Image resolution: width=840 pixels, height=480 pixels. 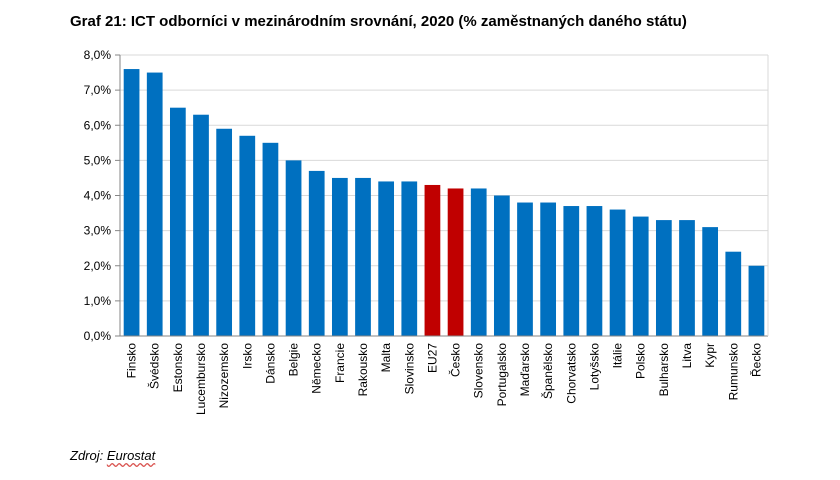 What do you see at coordinates (386, 358) in the screenshot?
I see `x-tick-label: Malta` at bounding box center [386, 358].